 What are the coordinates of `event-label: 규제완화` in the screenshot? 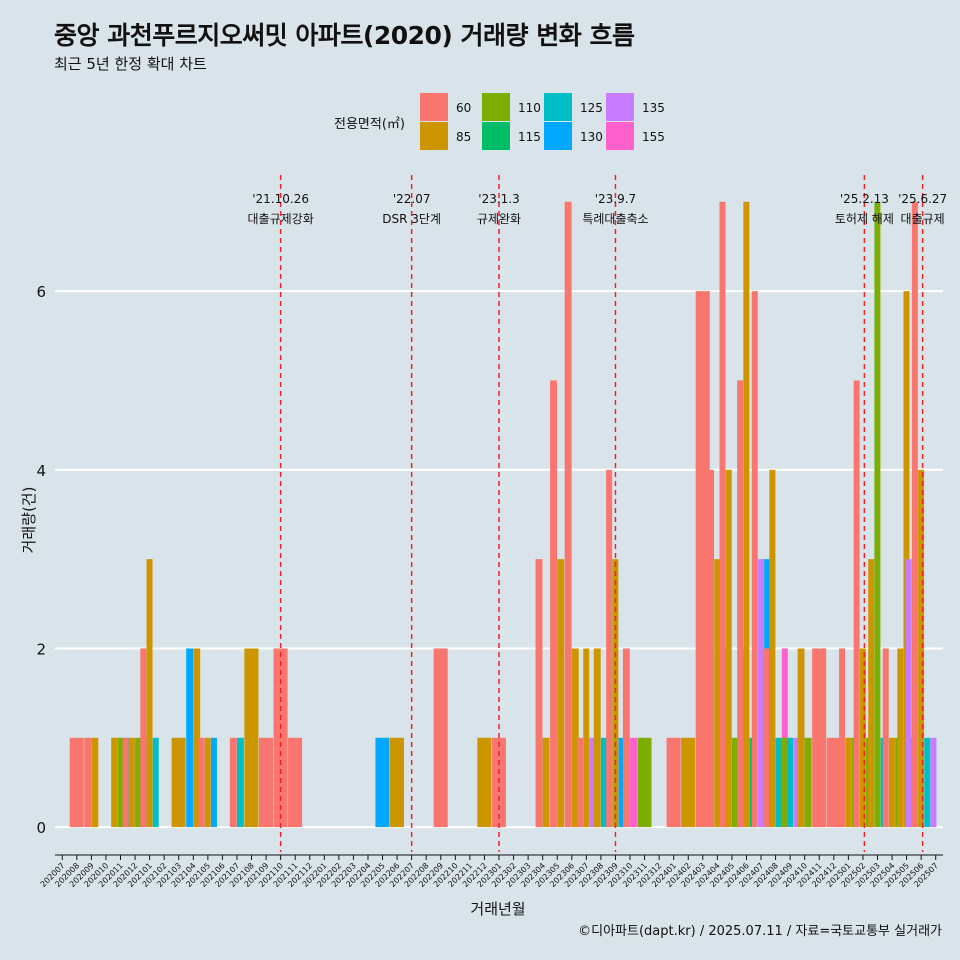 It's located at (499, 219).